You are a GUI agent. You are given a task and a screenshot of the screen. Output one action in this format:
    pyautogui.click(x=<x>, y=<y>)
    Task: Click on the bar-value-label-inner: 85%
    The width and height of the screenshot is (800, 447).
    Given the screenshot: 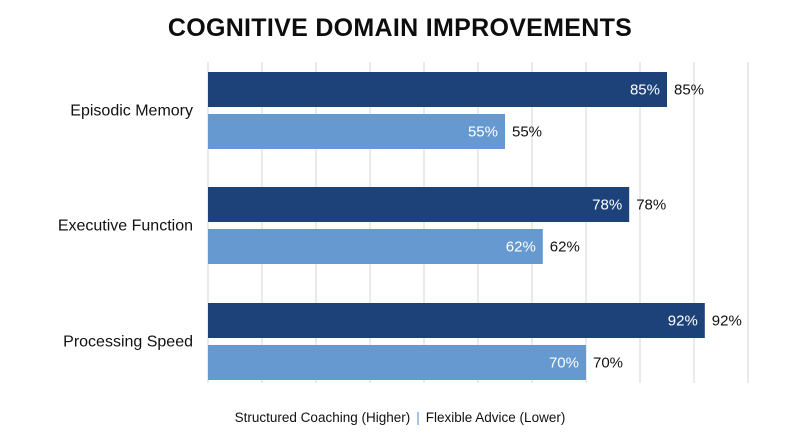 What is the action you would take?
    pyautogui.click(x=645, y=90)
    